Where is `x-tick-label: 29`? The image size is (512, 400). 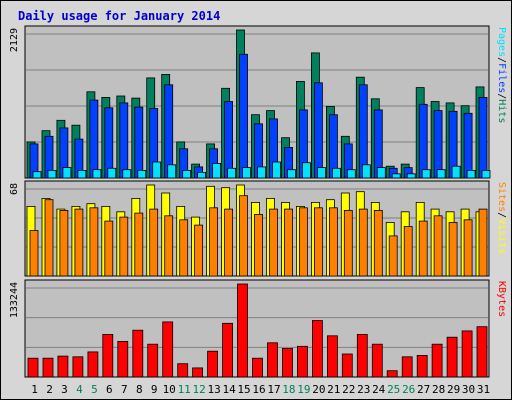 x-tick-label: 29 is located at coordinates (453, 389).